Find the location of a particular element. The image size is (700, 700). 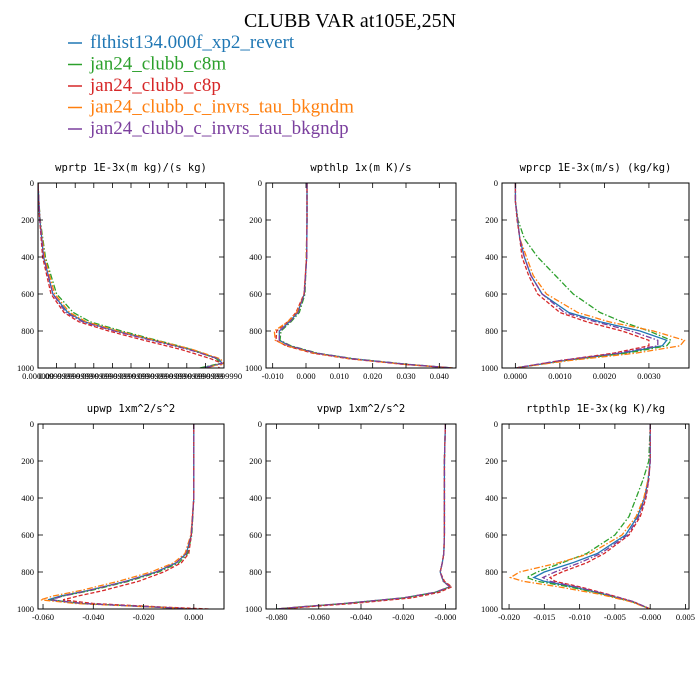

x-tick-label: -0.005 is located at coordinates (615, 617).